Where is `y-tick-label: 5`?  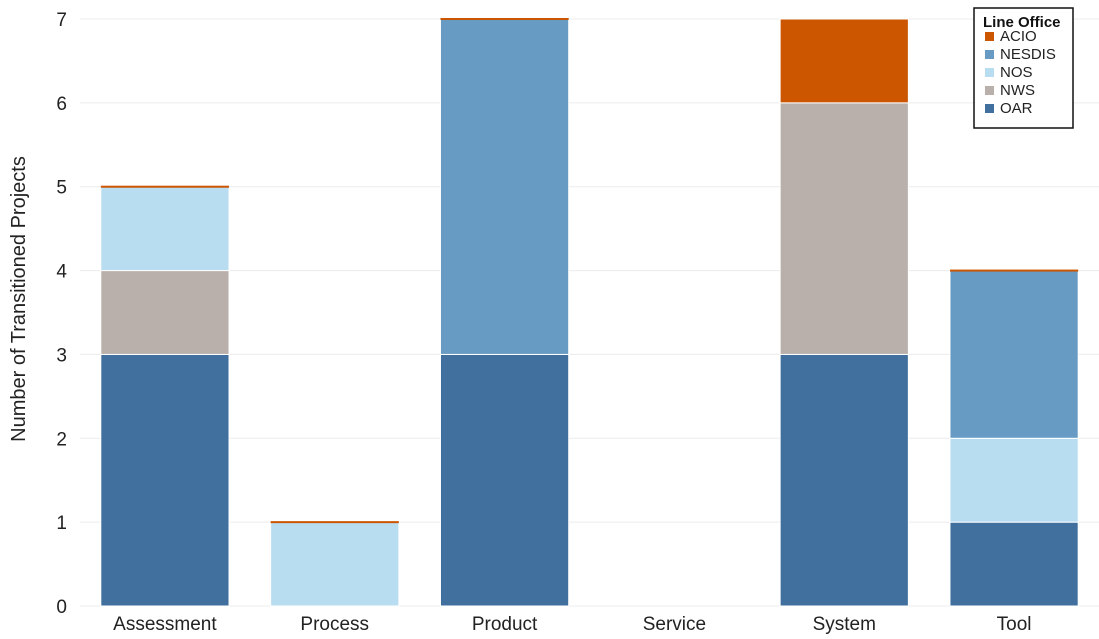
y-tick-label: 5 is located at coordinates (61, 188).